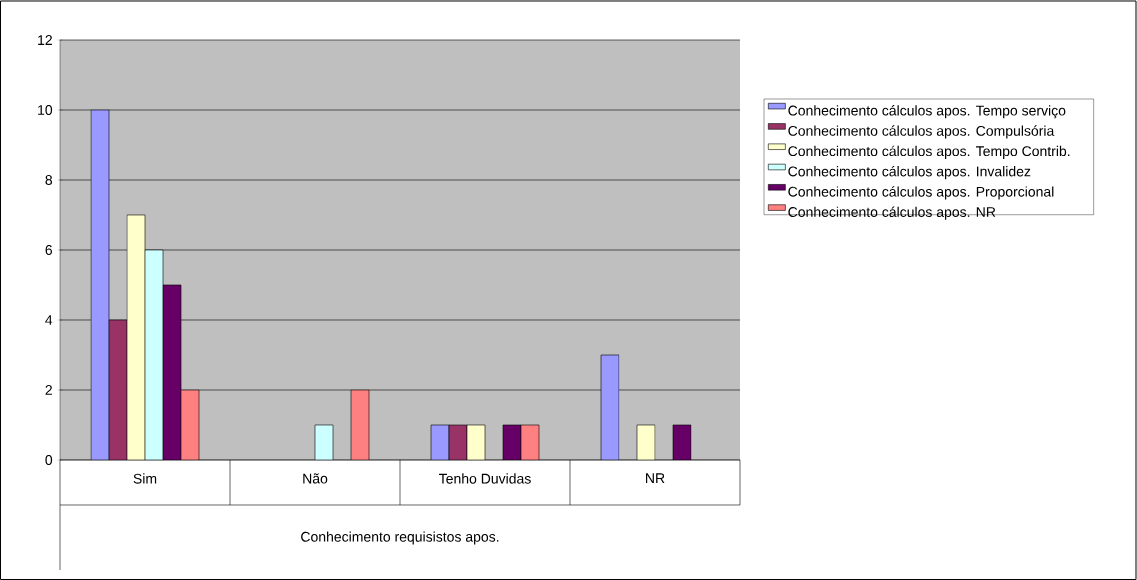  Describe the element at coordinates (315, 478) in the screenshot. I see `x-tick-label: Não` at that location.